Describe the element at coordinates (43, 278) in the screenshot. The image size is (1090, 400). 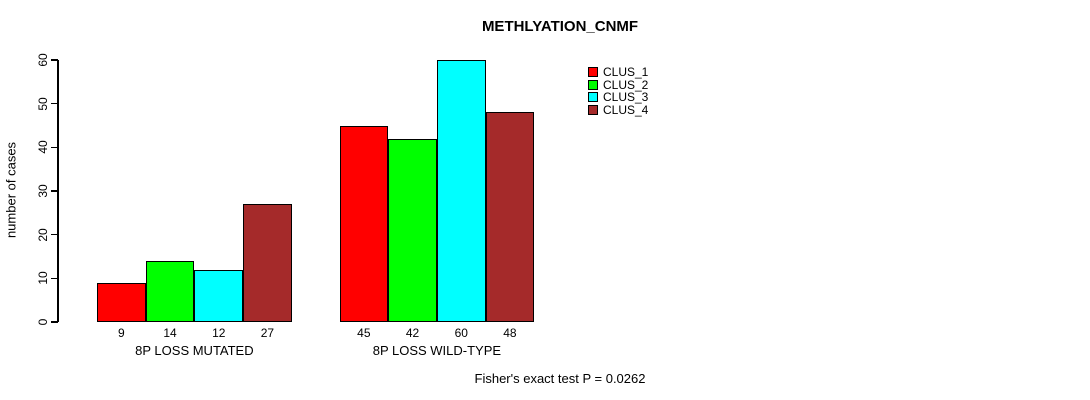
I see `y-tick-label: 10` at that location.